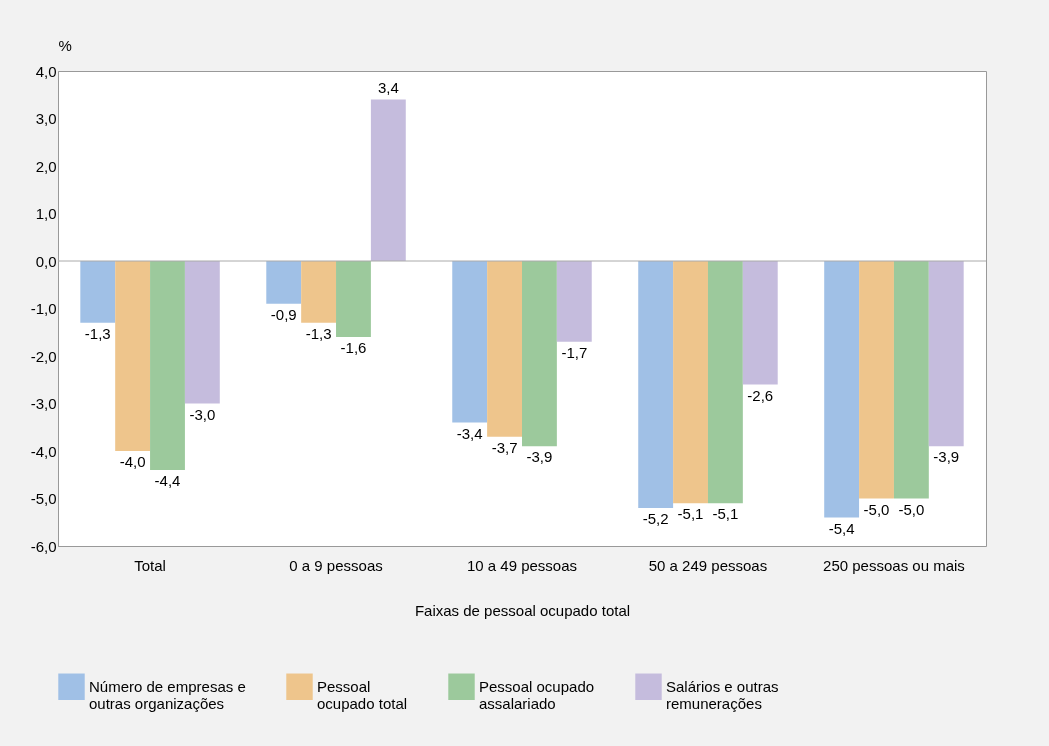 Image resolution: width=1049 pixels, height=746 pixels. What do you see at coordinates (46, 71) in the screenshot?
I see `y-tick-label: 4,0` at bounding box center [46, 71].